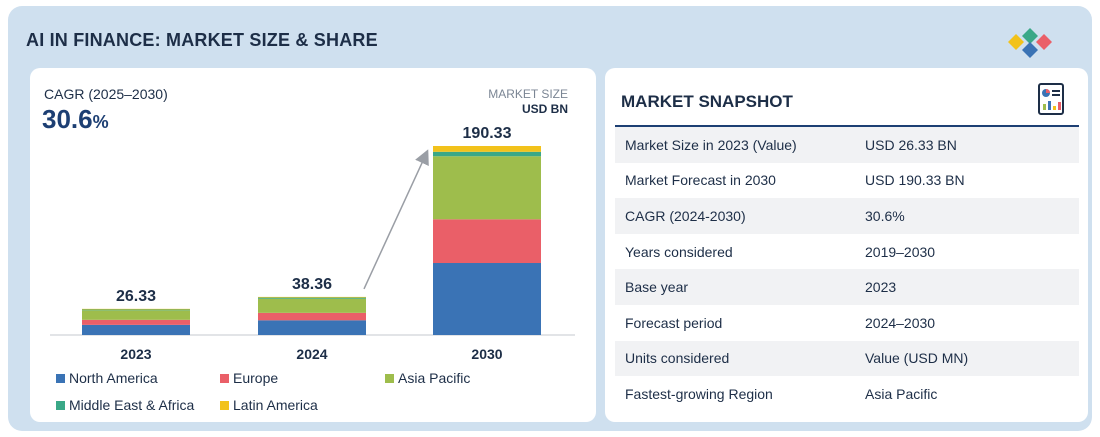  Describe the element at coordinates (847, 126) in the screenshot. I see `snapshot-divider` at that location.